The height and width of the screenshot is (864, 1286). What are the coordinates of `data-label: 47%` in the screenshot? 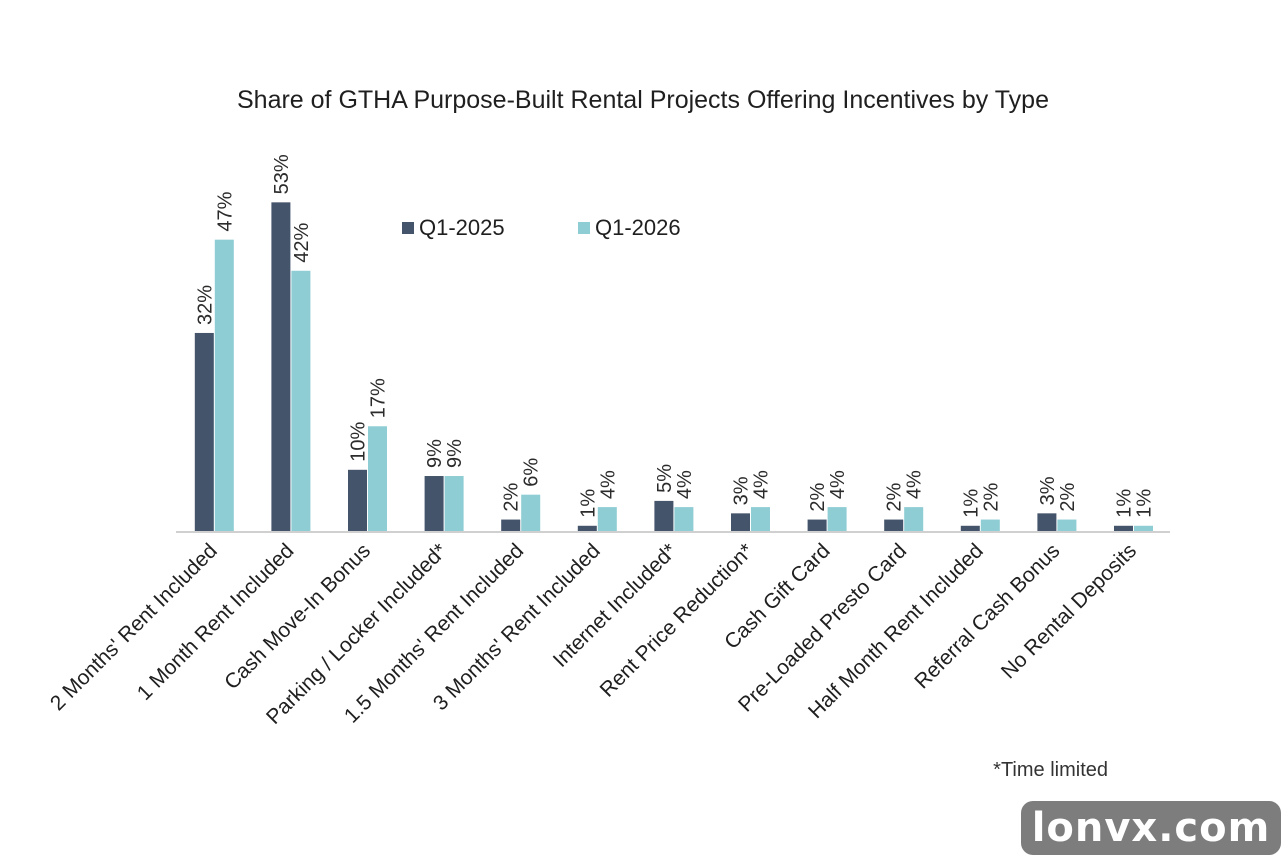 It's located at (225, 211).